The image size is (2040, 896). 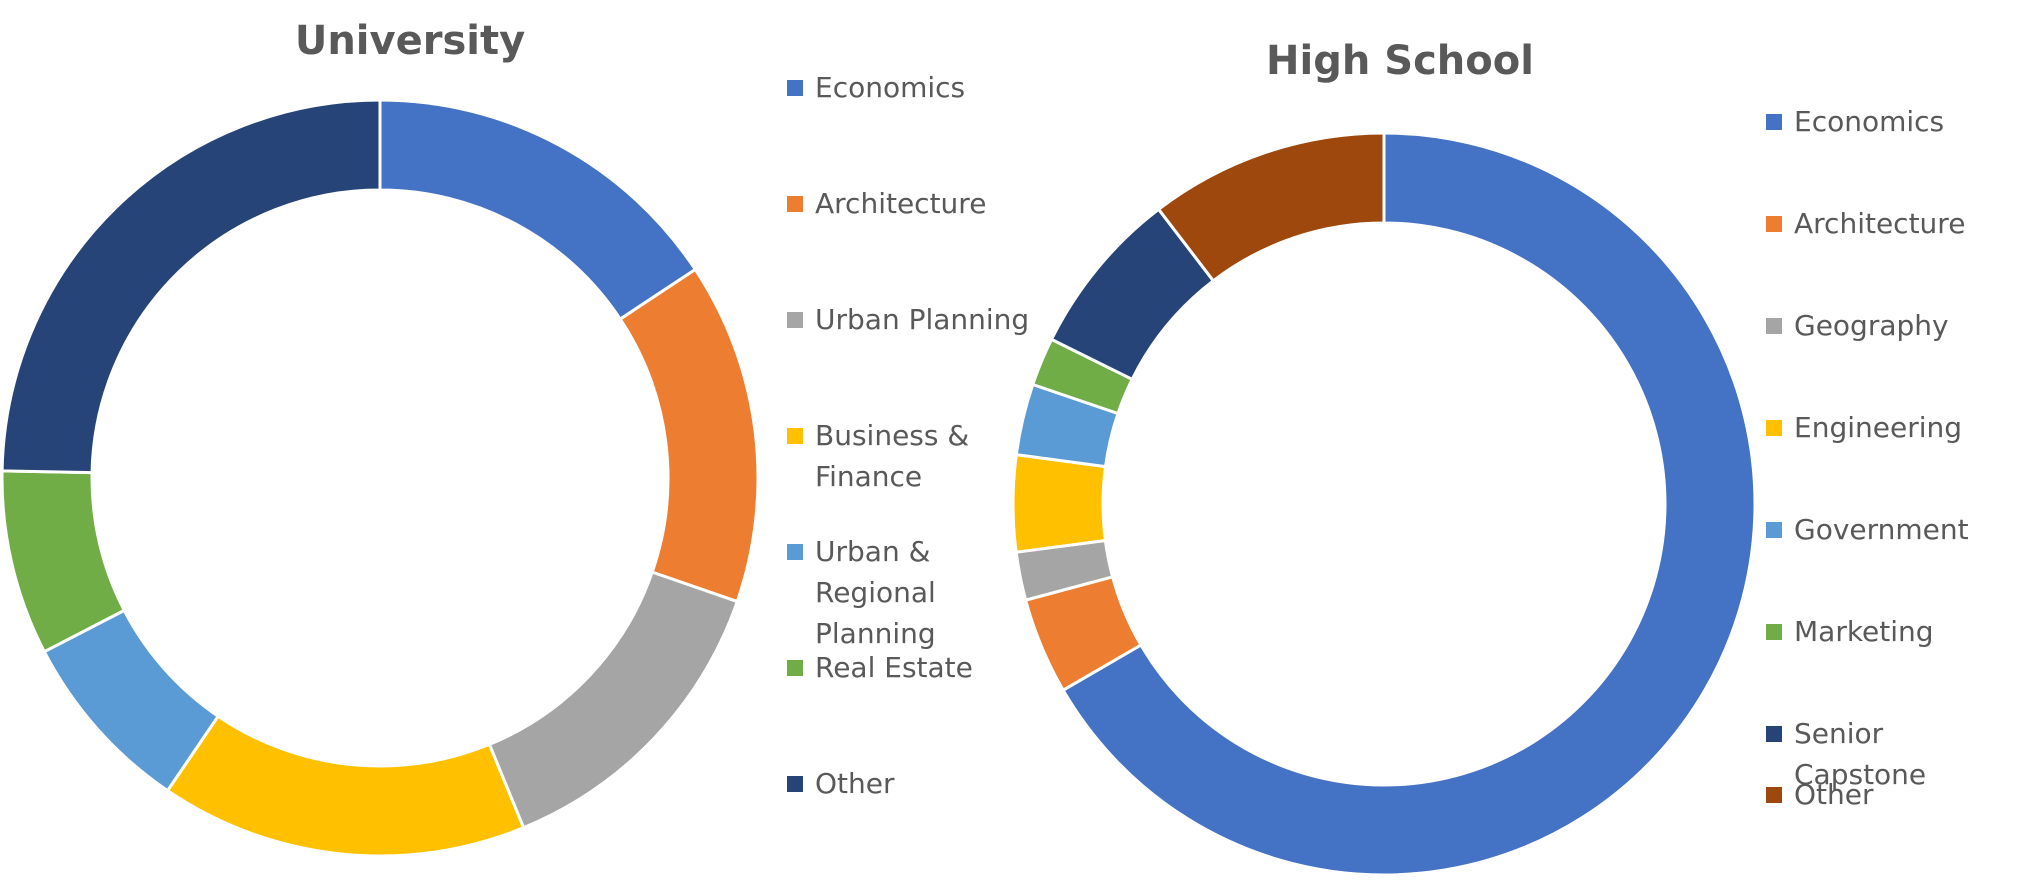 What do you see at coordinates (410, 41) in the screenshot?
I see `university-chart-title: University` at bounding box center [410, 41].